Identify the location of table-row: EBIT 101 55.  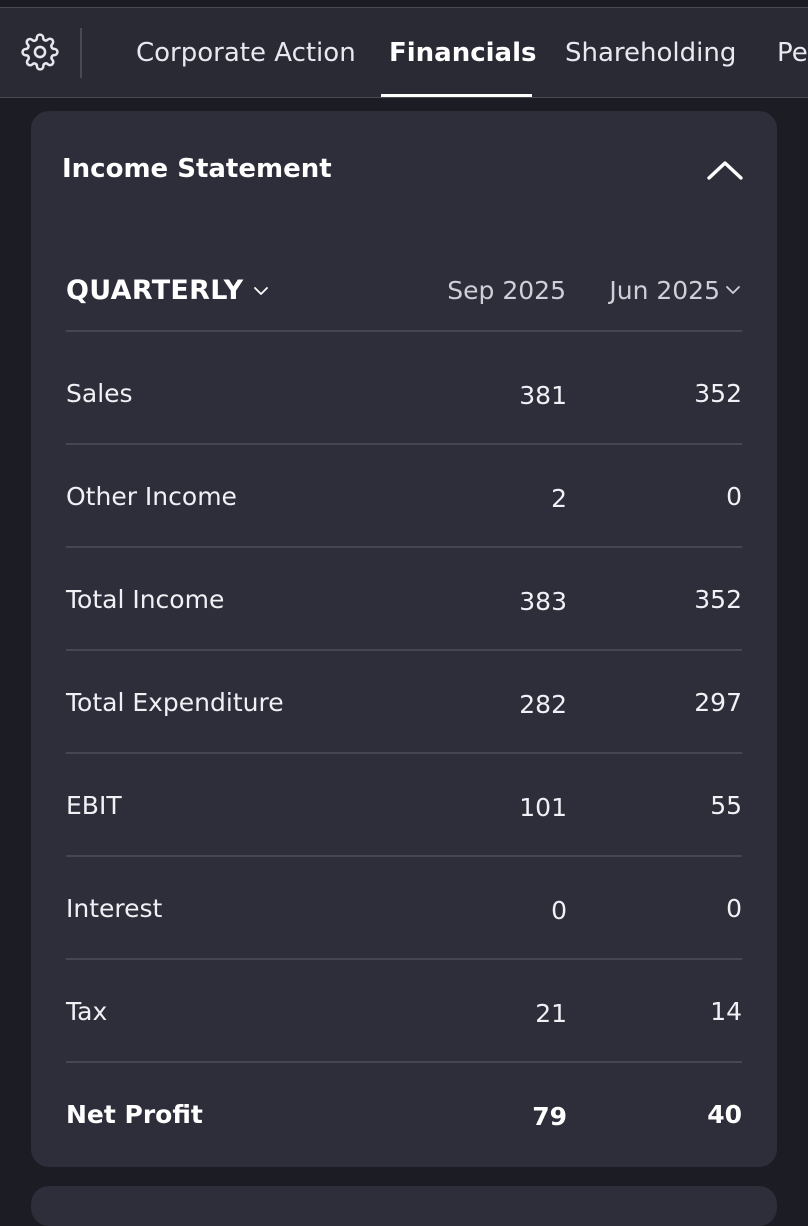
(404, 806).